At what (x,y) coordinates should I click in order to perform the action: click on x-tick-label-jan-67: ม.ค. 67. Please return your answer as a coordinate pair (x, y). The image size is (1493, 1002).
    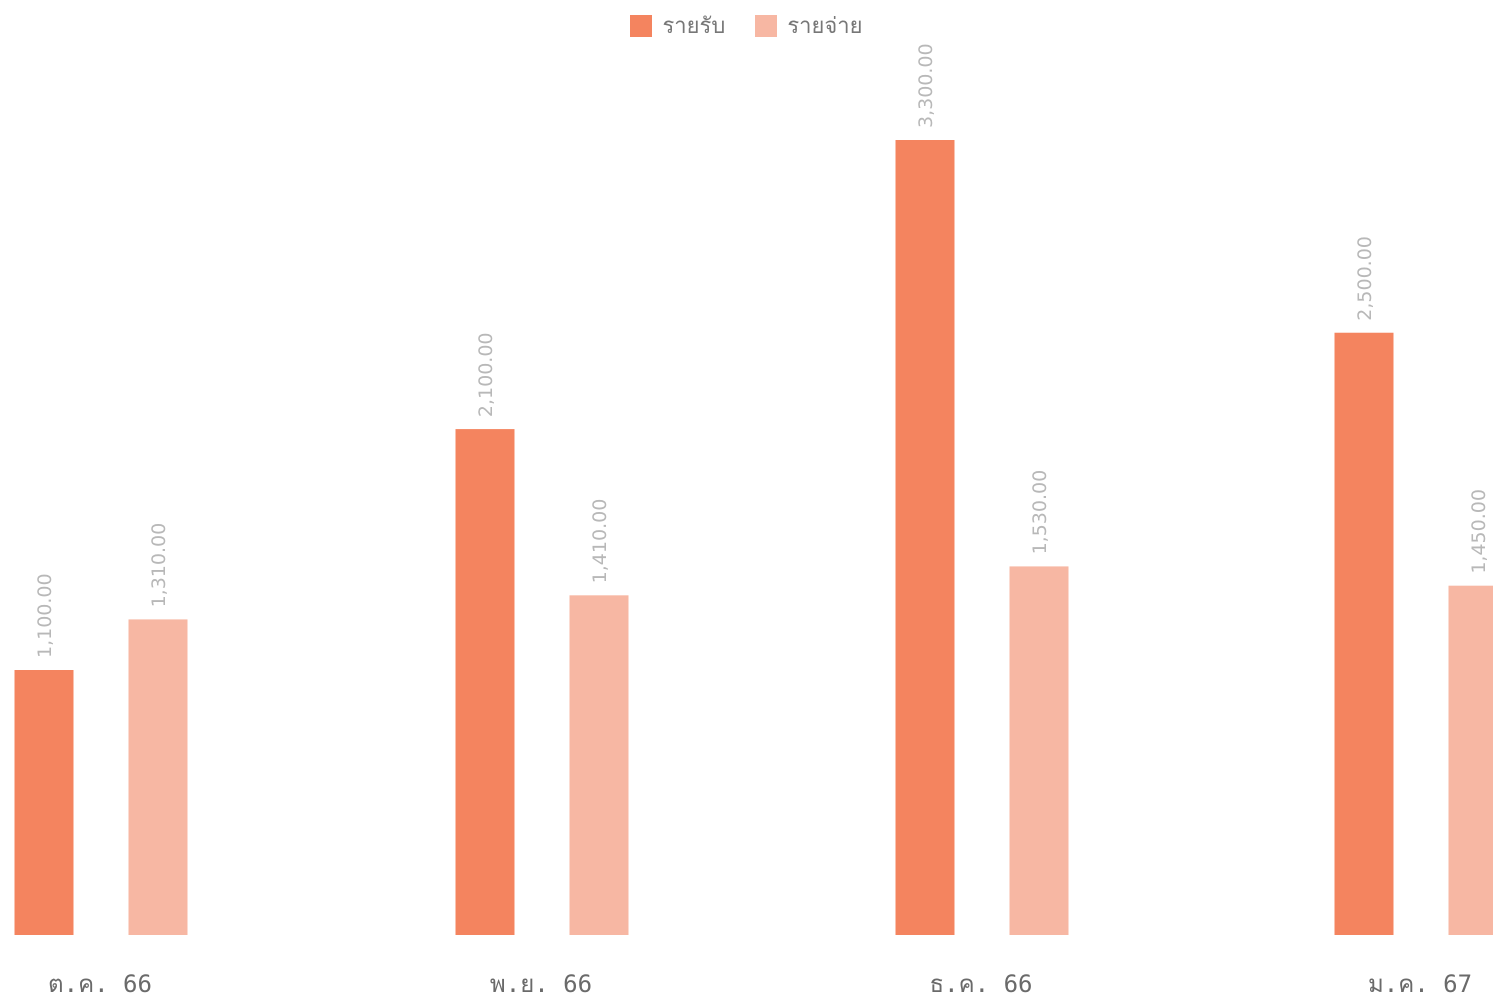
    Looking at the image, I should click on (1420, 984).